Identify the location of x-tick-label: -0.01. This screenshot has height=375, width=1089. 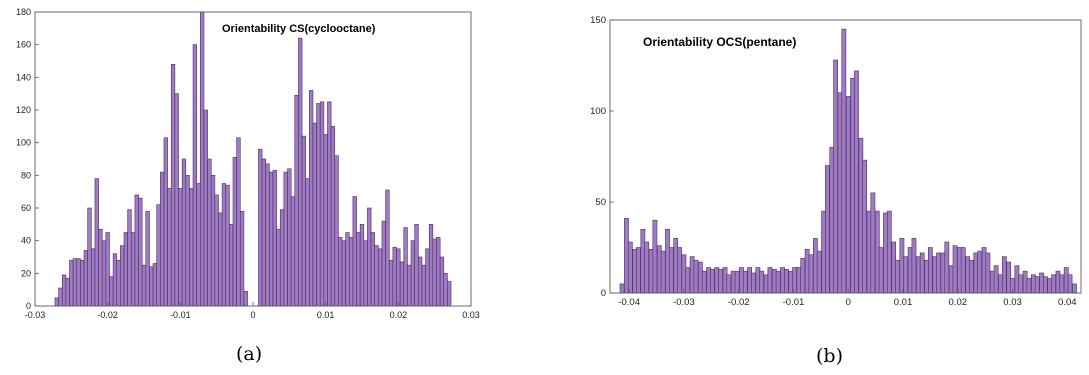
(180, 315).